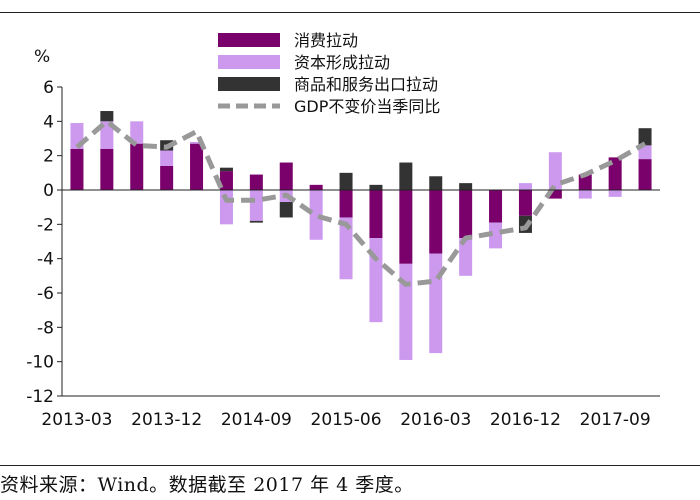  I want to click on y-tick-label: 4, so click(48, 122).